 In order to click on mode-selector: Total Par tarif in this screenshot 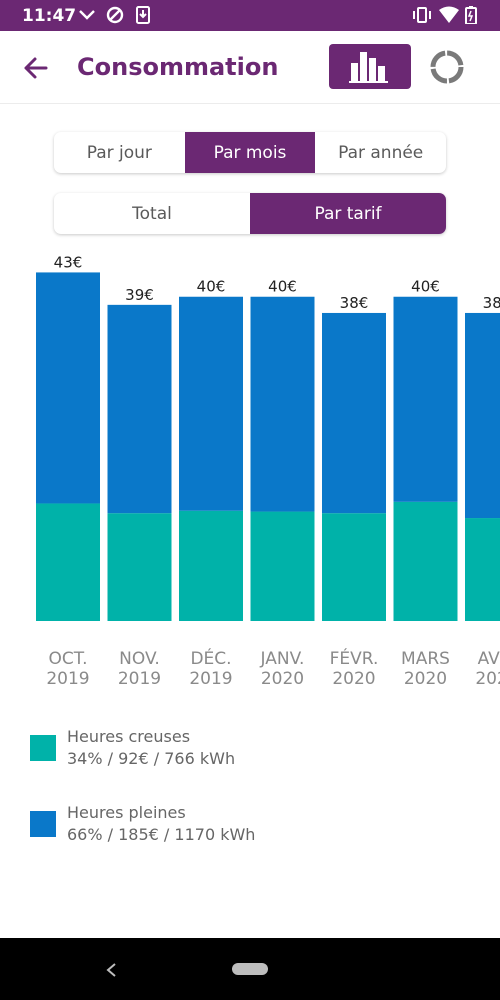, I will do `click(250, 213)`.